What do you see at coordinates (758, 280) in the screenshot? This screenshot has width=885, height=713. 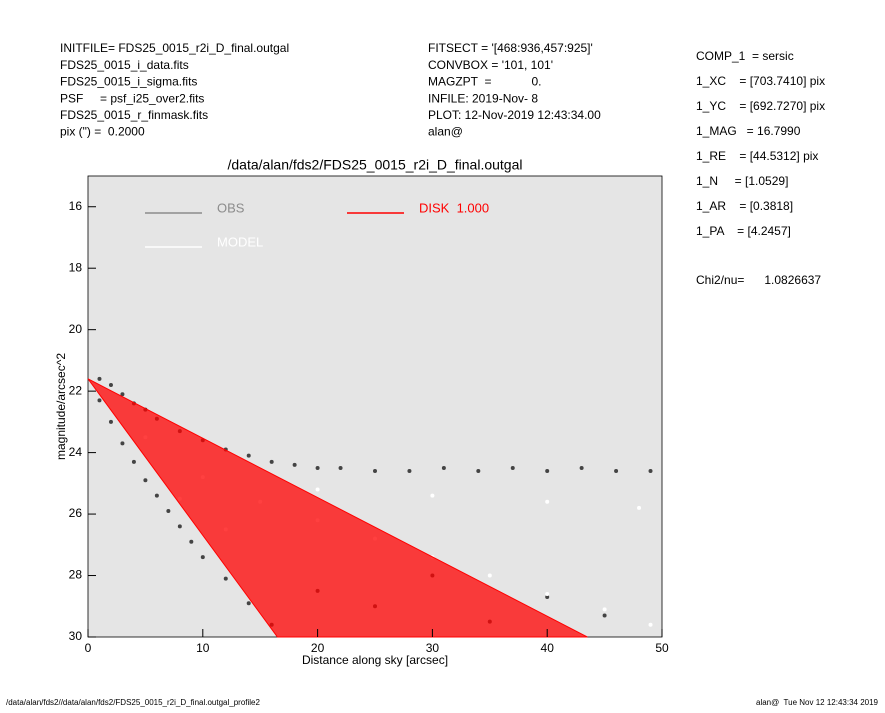 I see `chi2: Chi2/nu= 1.0826637` at bounding box center [758, 280].